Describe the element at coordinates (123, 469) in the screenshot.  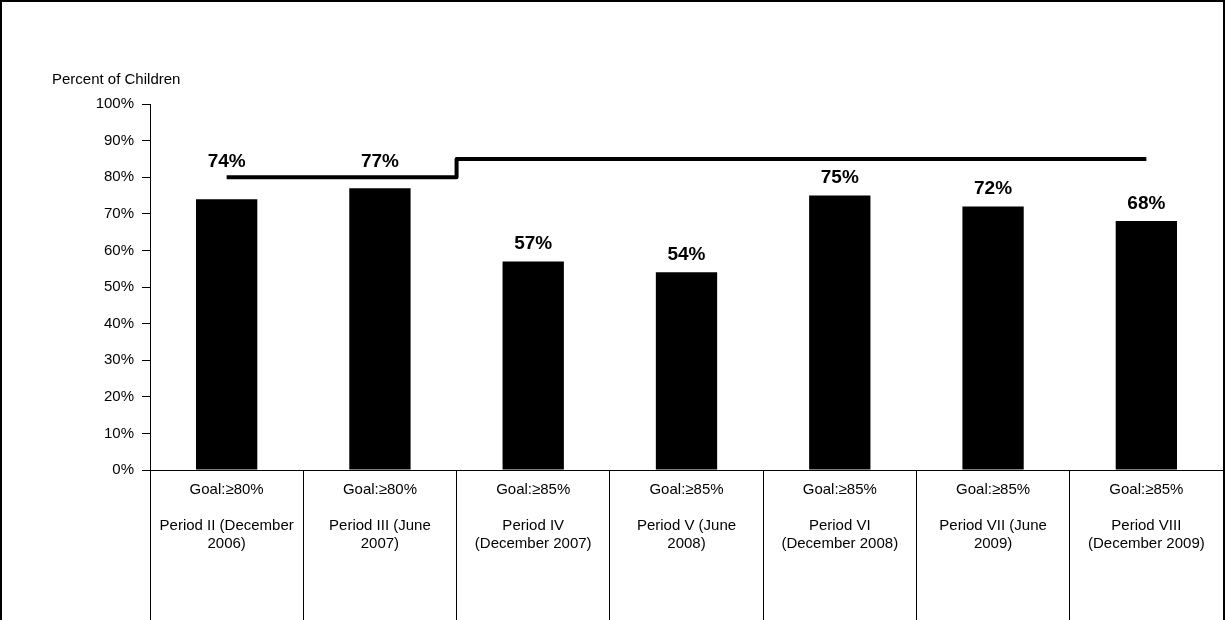
I see `y-tick-label: 0%` at that location.